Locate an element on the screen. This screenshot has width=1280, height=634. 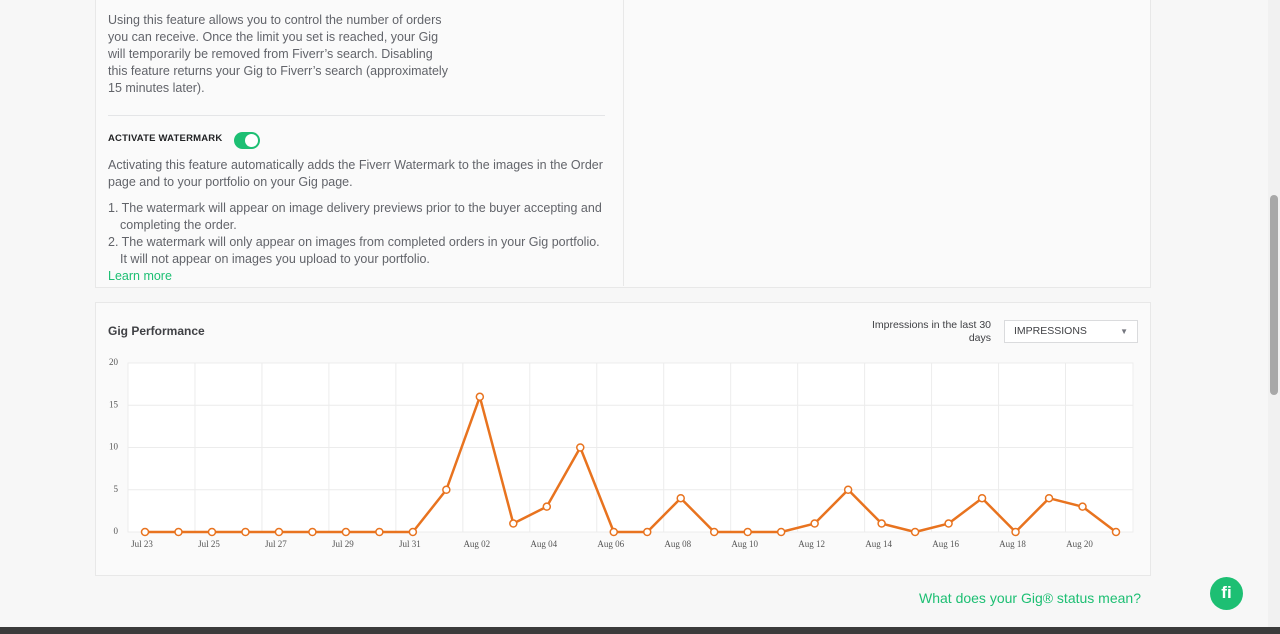
y-tick-label: 20 is located at coordinates (114, 362).